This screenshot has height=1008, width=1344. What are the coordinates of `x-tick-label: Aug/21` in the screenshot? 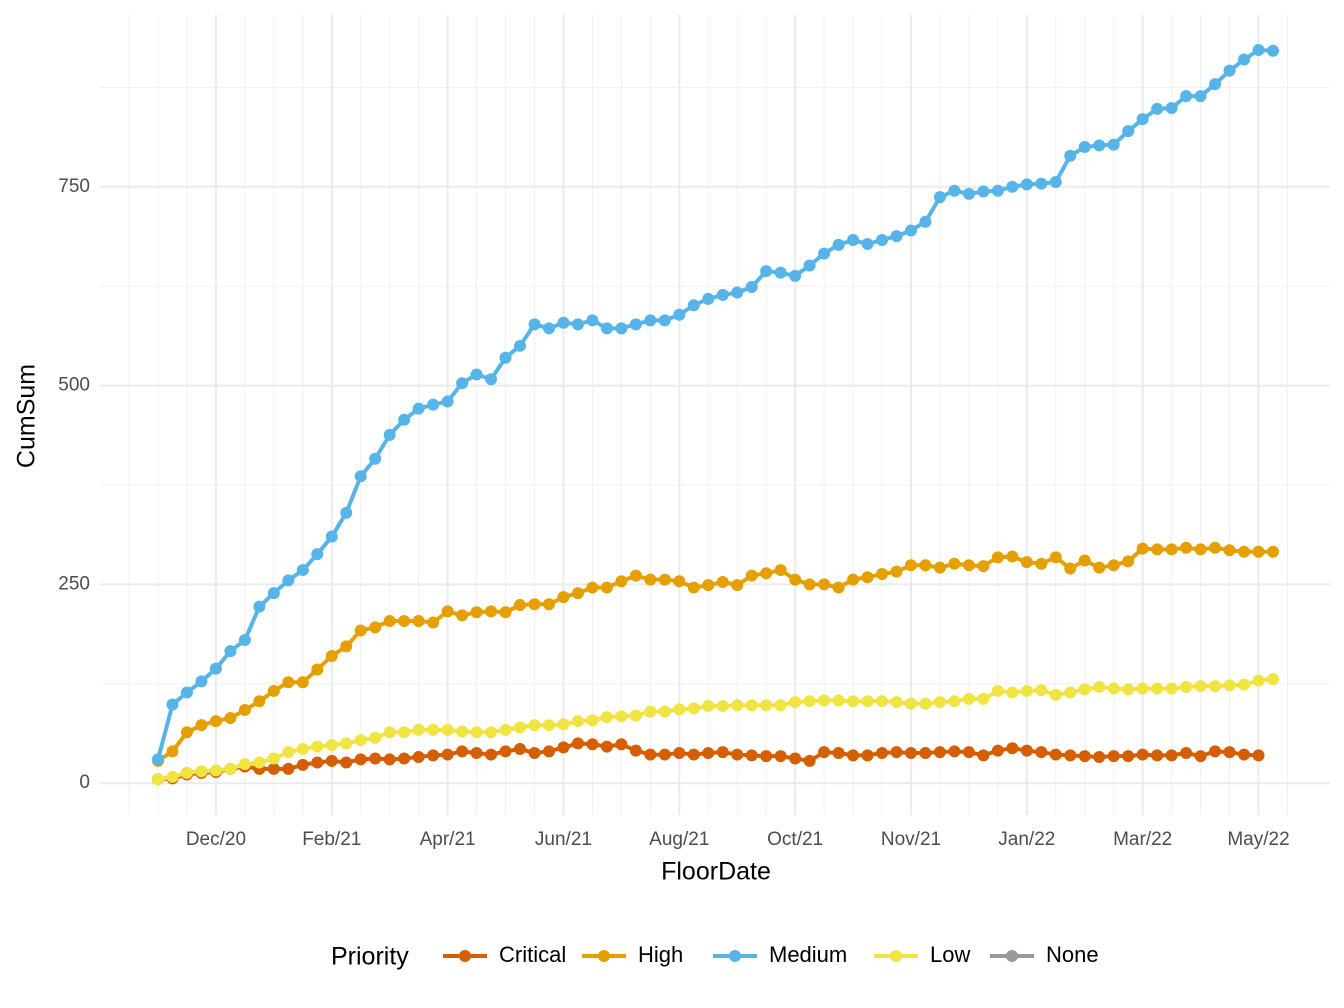 It's located at (679, 839).